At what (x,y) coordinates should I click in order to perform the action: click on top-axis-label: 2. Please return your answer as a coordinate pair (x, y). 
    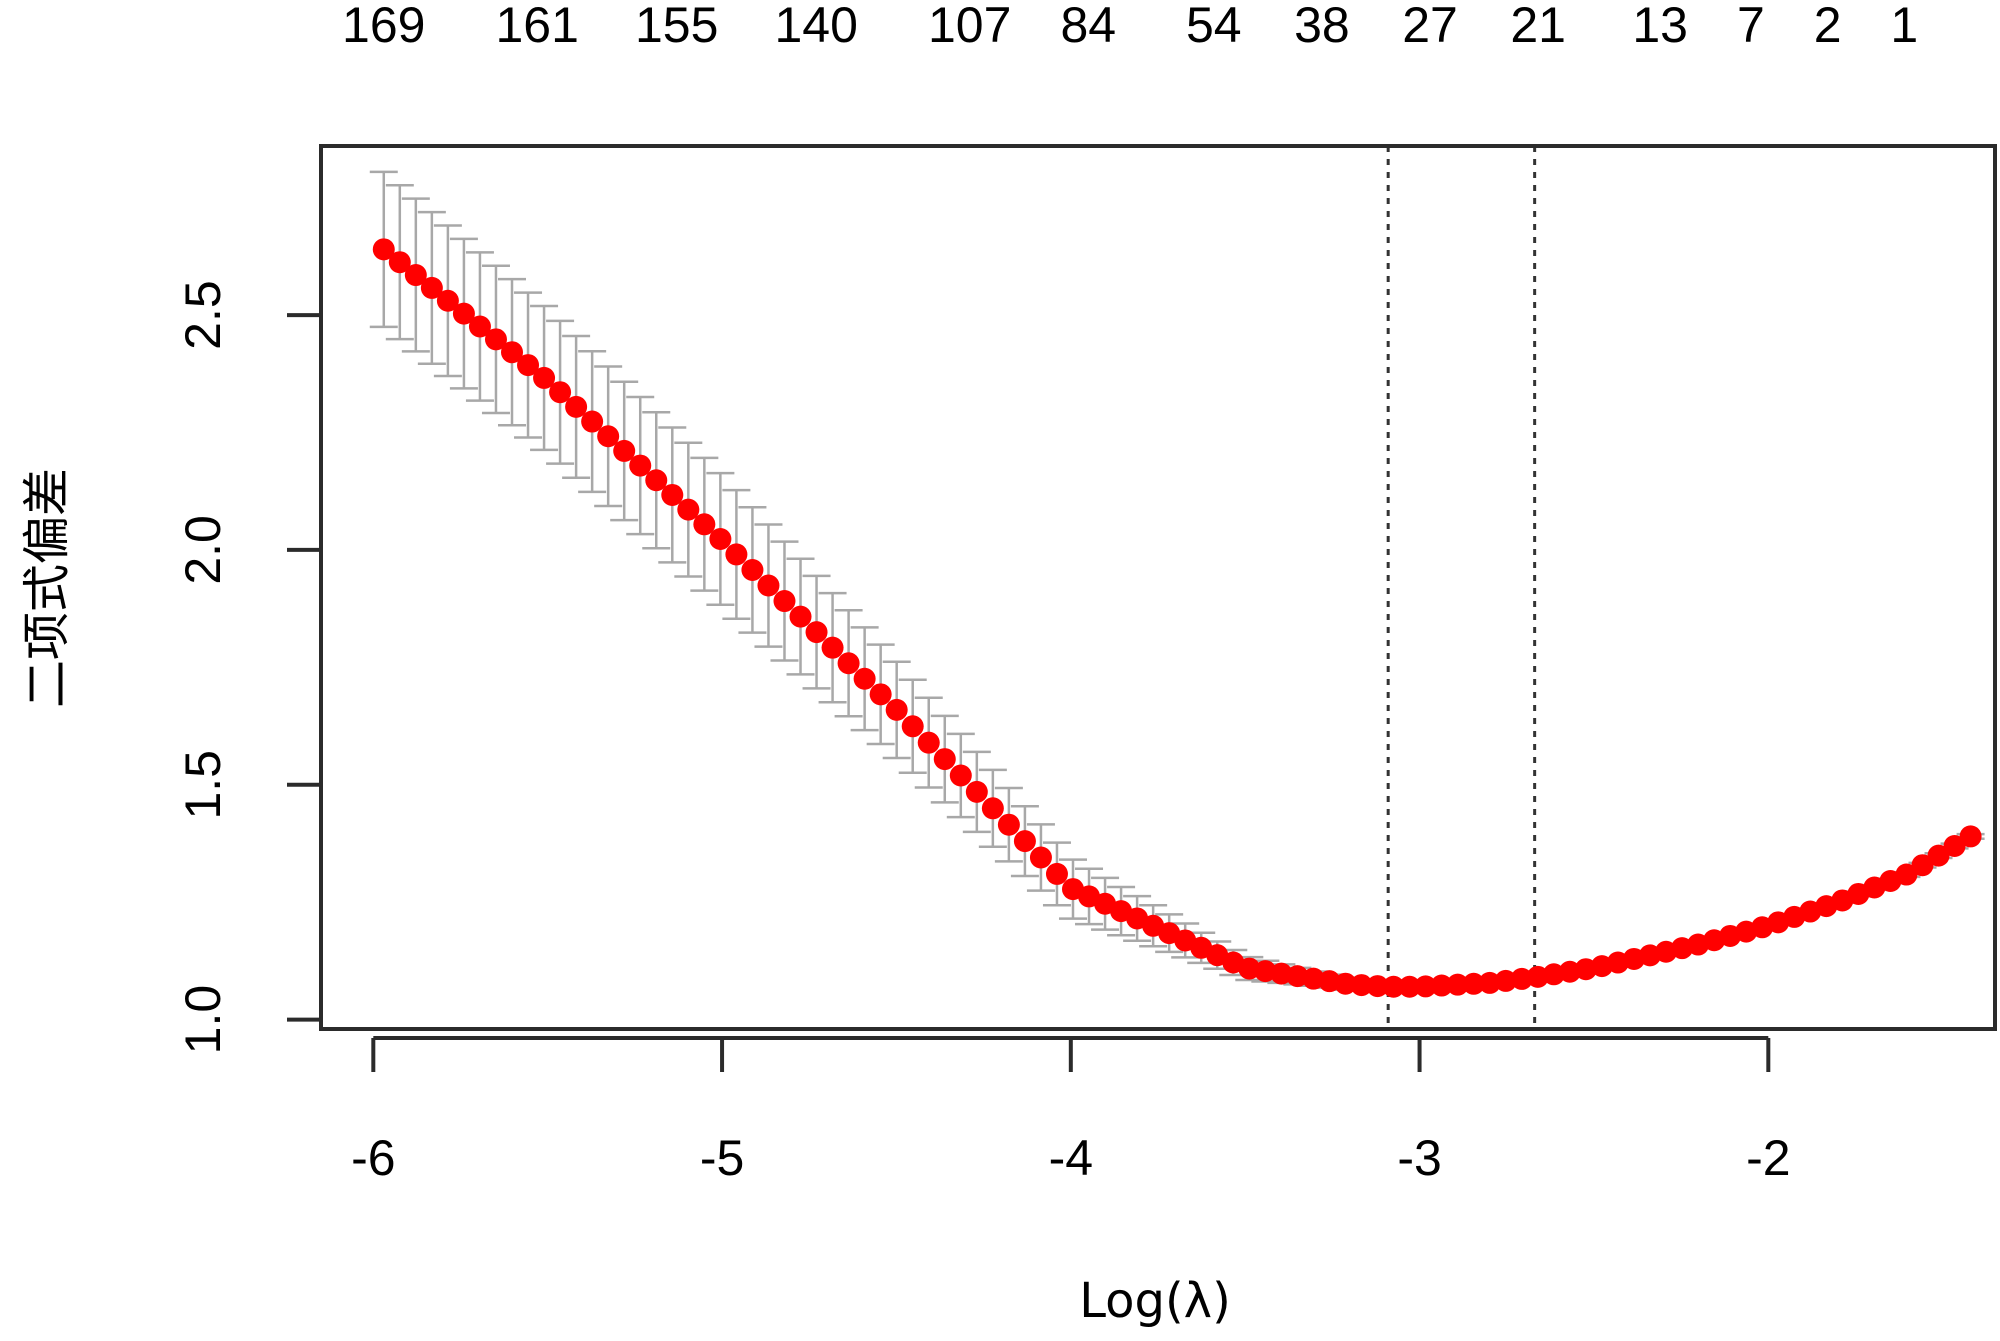
    Looking at the image, I should click on (1828, 26).